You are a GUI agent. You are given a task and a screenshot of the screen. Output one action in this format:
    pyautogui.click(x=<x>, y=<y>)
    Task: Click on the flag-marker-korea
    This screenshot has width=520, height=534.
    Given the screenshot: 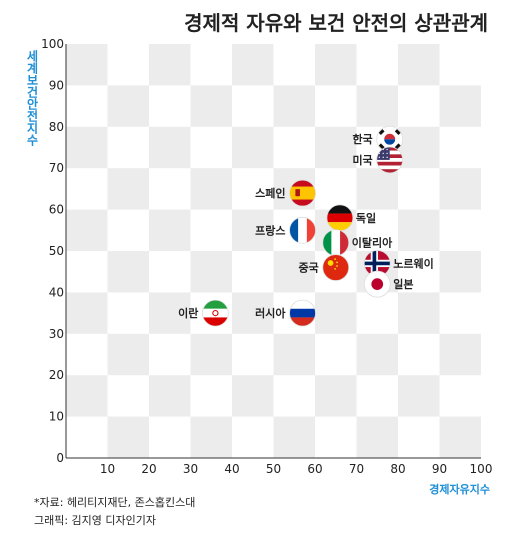 What is the action you would take?
    pyautogui.click(x=390, y=139)
    